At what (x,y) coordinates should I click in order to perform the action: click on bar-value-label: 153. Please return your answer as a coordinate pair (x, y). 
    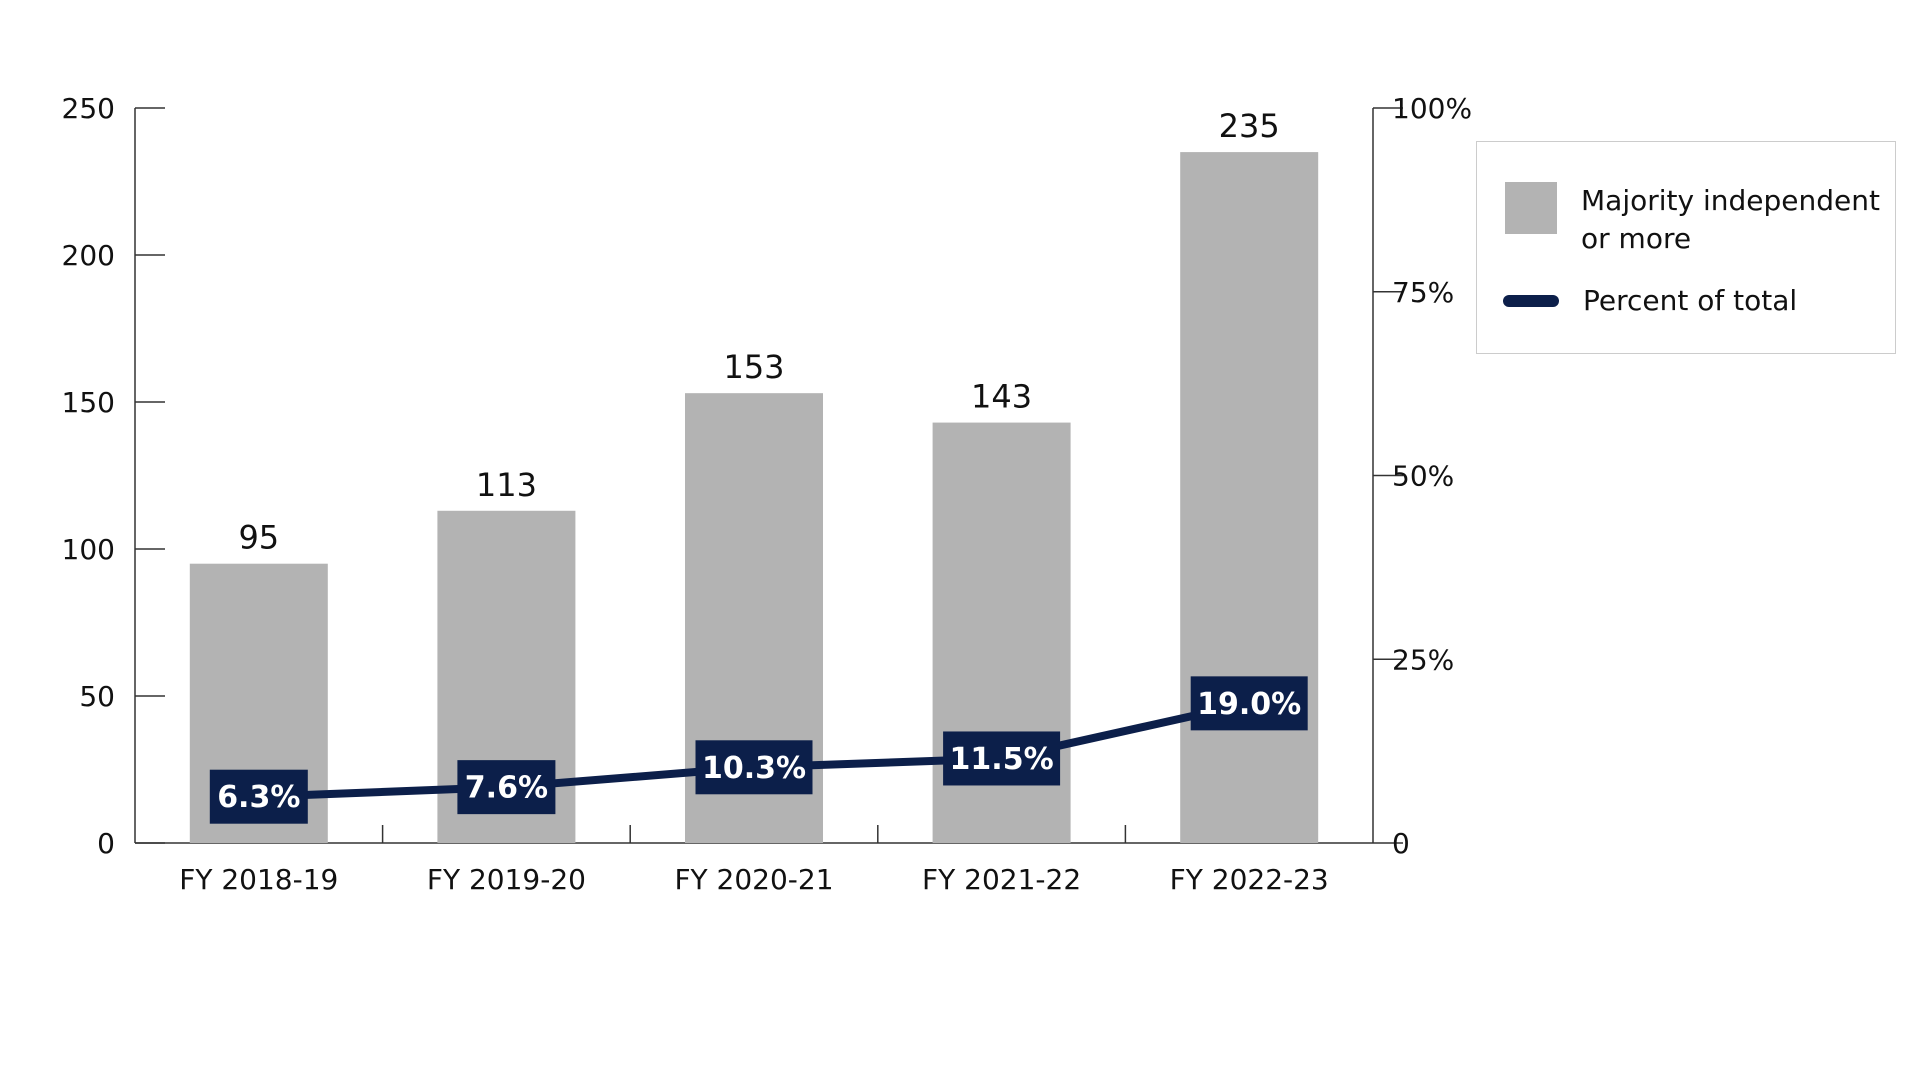
    Looking at the image, I should click on (753, 367).